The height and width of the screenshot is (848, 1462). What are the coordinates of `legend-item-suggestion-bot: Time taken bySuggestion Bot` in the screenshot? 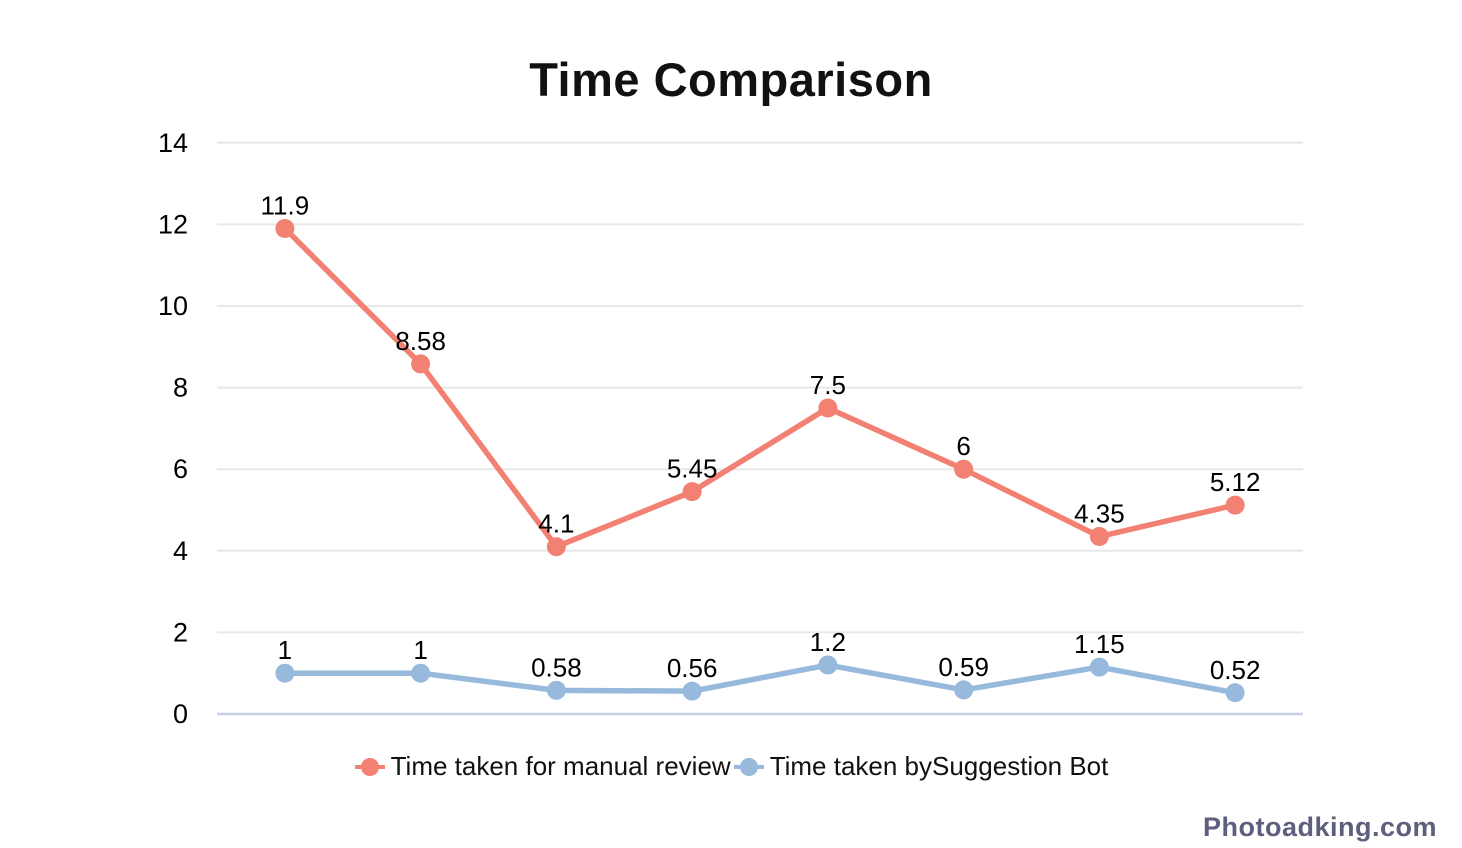 It's located at (921, 766).